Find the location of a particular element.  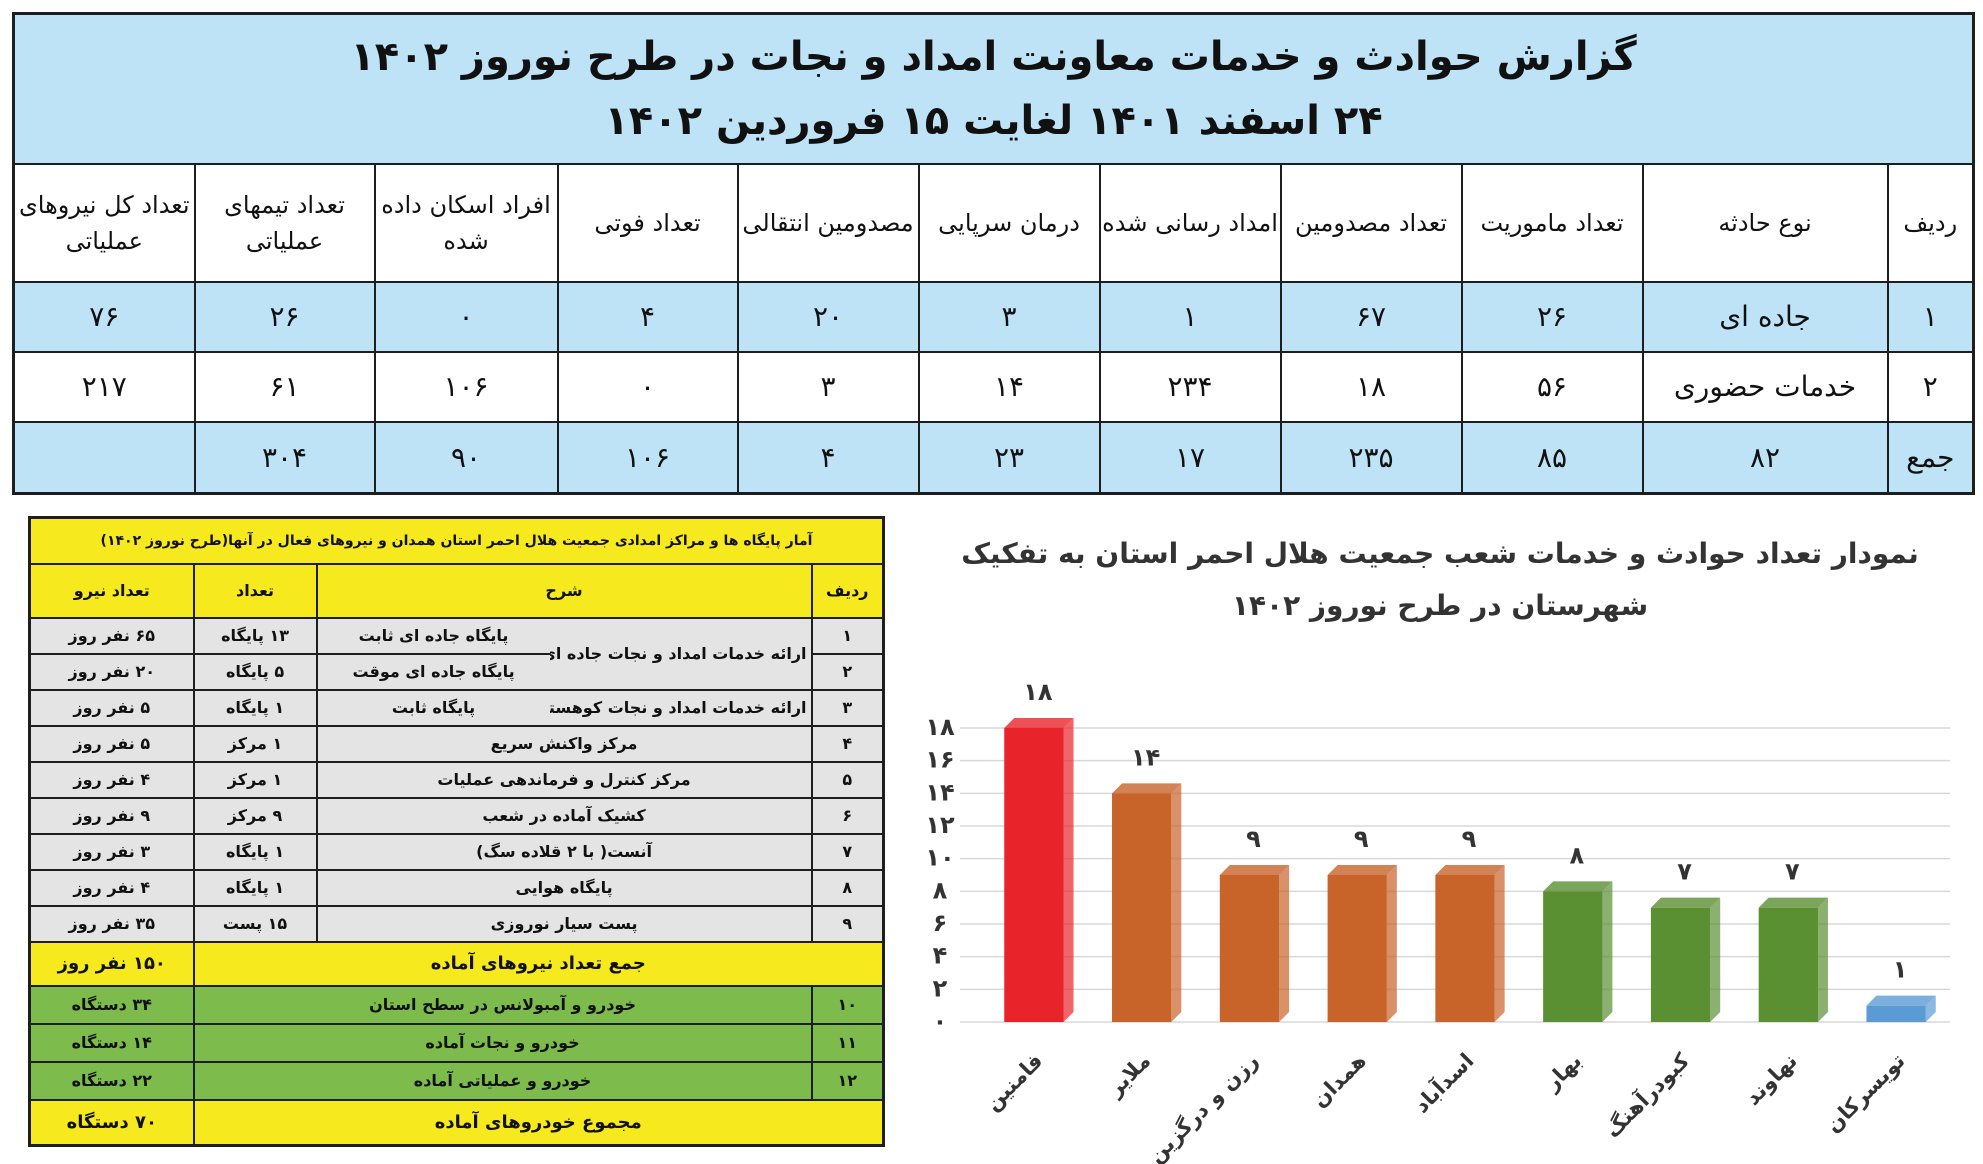

vehicle-row: ۱۲ خودرو و عملیاتی آماده ۲۲ دستگاه is located at coordinates (456, 1080).